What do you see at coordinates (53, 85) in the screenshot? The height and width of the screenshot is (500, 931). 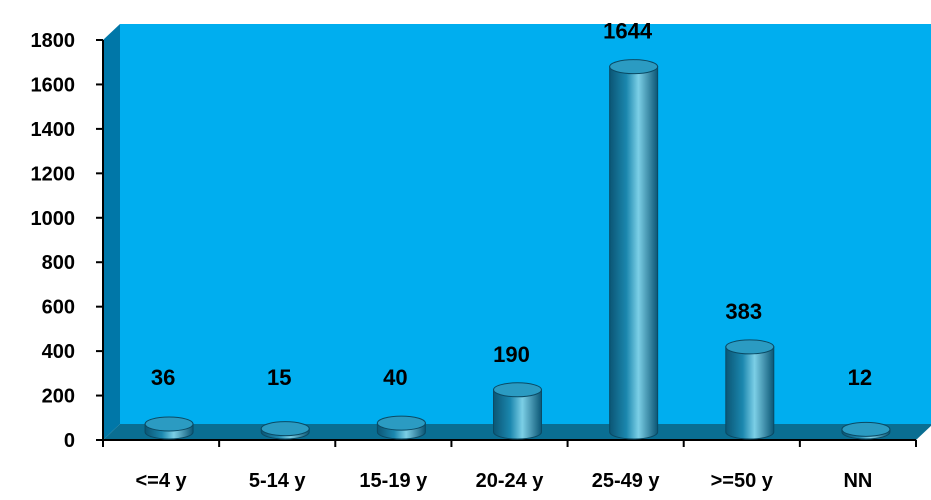 I see `y-tick-label: 1600` at bounding box center [53, 85].